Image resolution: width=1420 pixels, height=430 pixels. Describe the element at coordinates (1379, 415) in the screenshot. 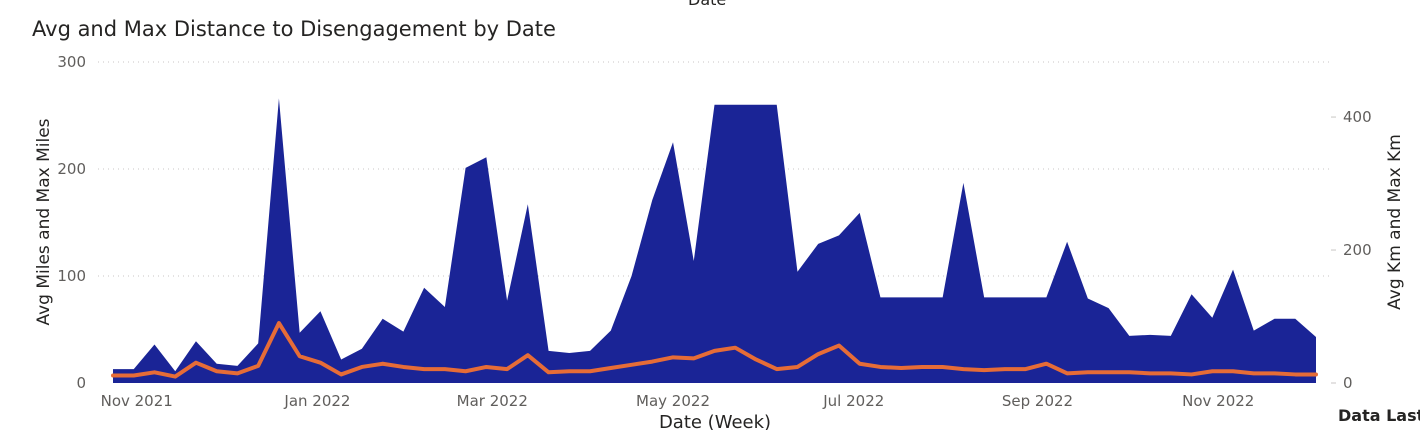

I see `data-last-label: Data Last` at that location.